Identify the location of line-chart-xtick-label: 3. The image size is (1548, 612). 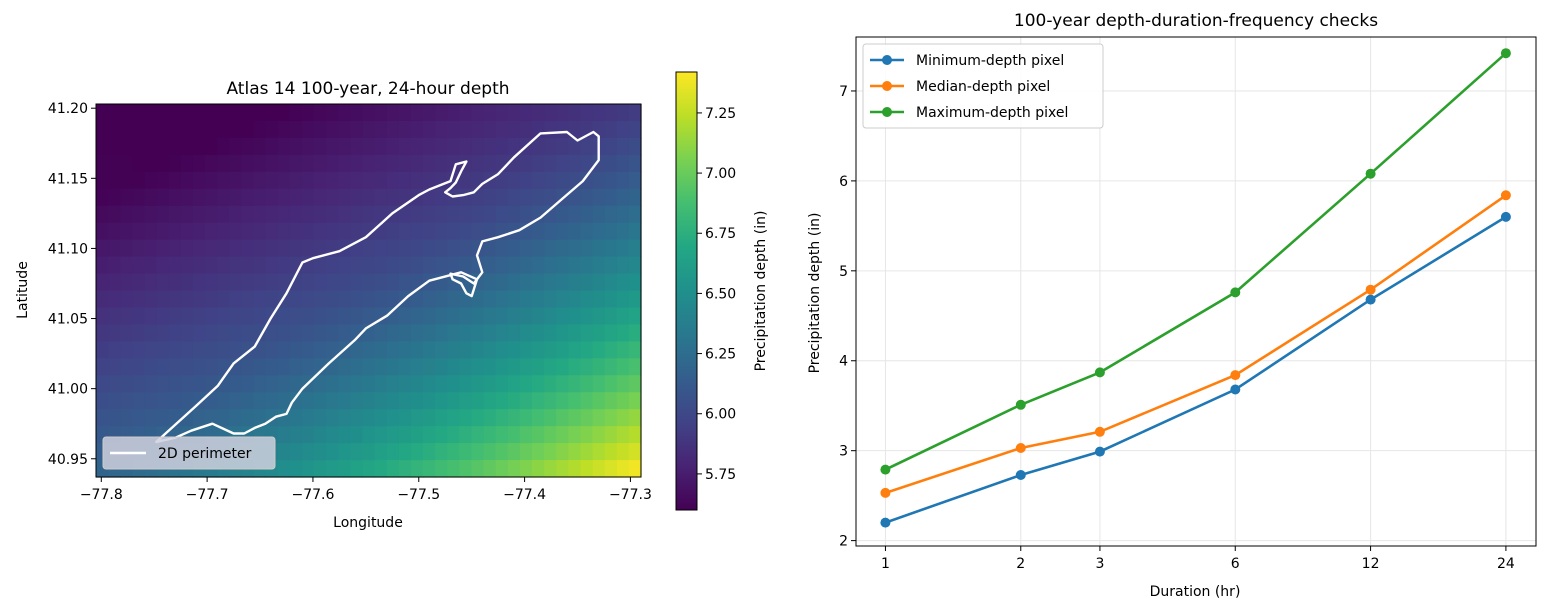
(1099, 564).